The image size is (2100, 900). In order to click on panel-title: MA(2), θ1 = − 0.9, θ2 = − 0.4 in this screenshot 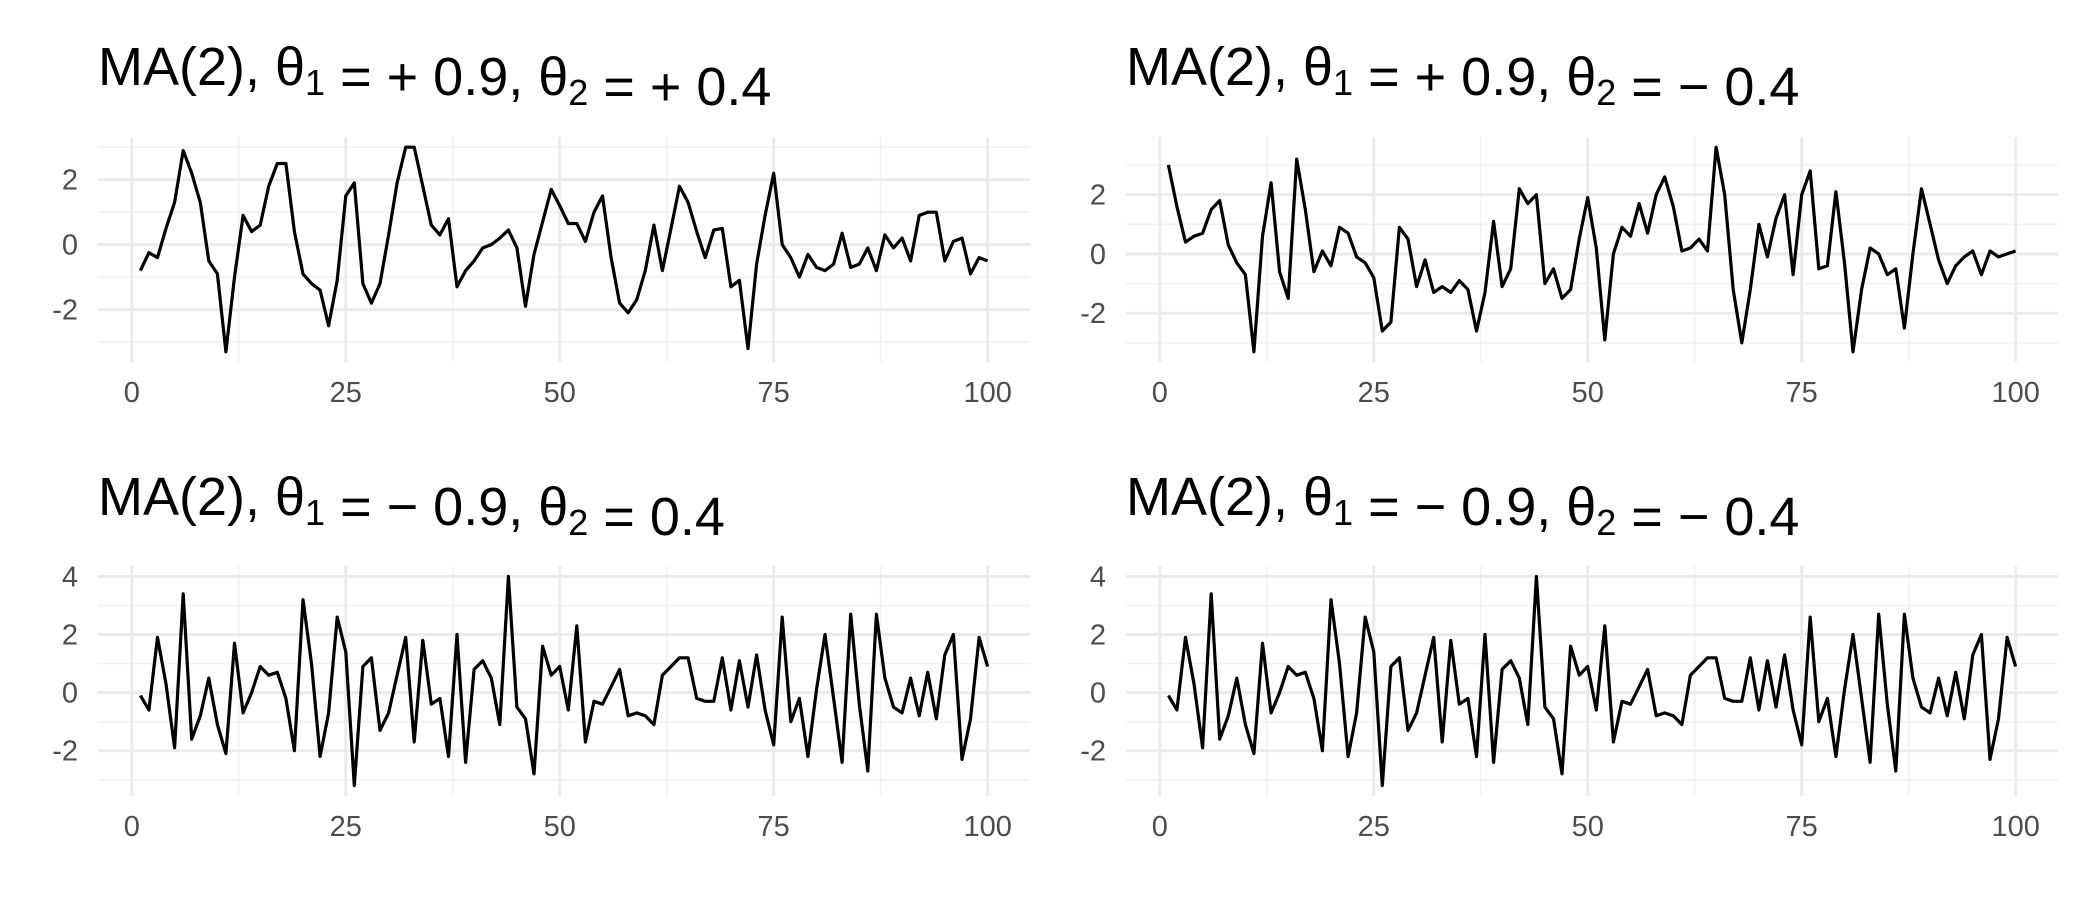, I will do `click(1462, 507)`.